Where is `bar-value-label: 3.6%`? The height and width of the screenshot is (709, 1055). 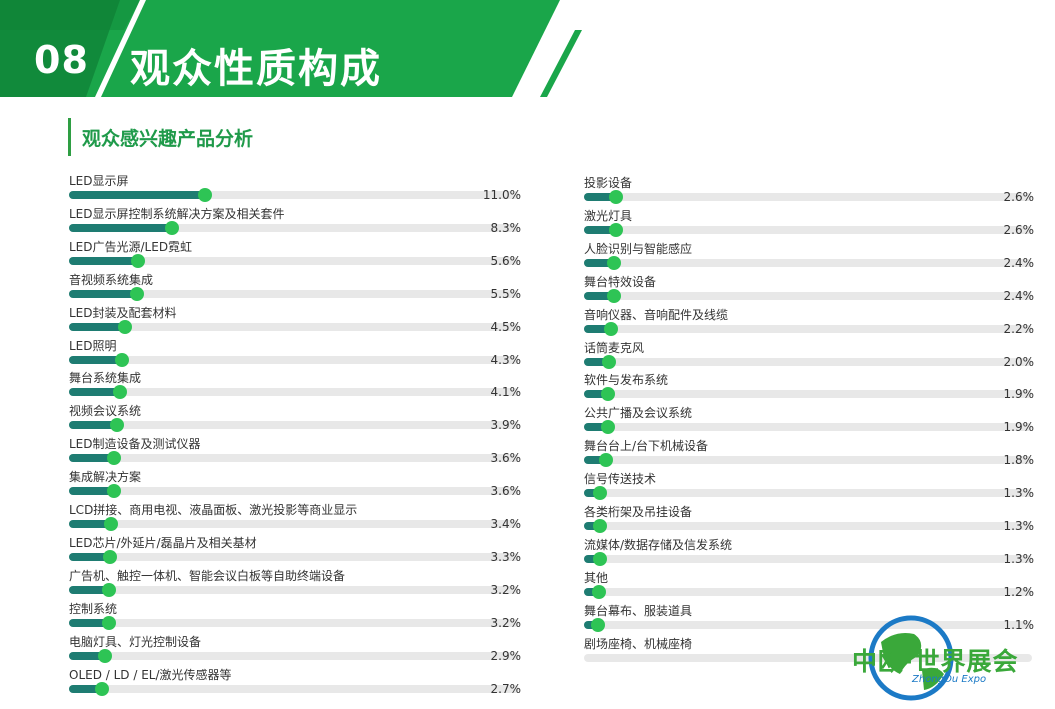
bar-value-label: 3.6% is located at coordinates (506, 491).